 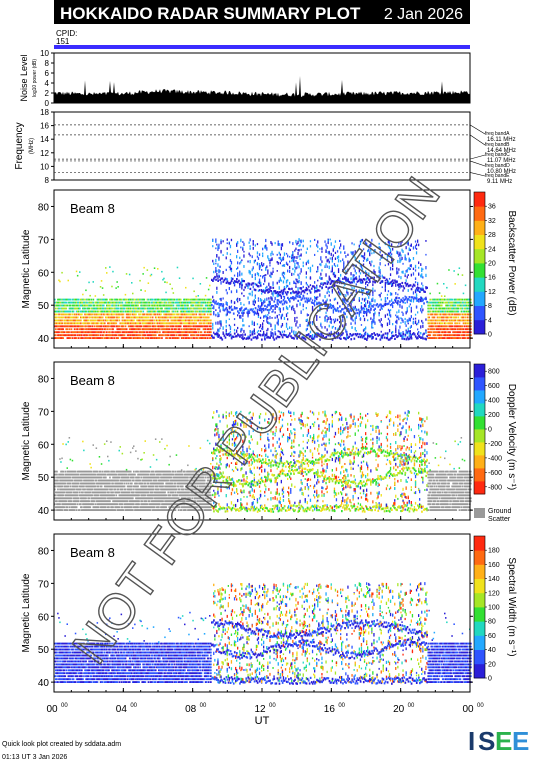 What do you see at coordinates (477, 174) in the screenshot?
I see `freq-band-connector` at bounding box center [477, 174].